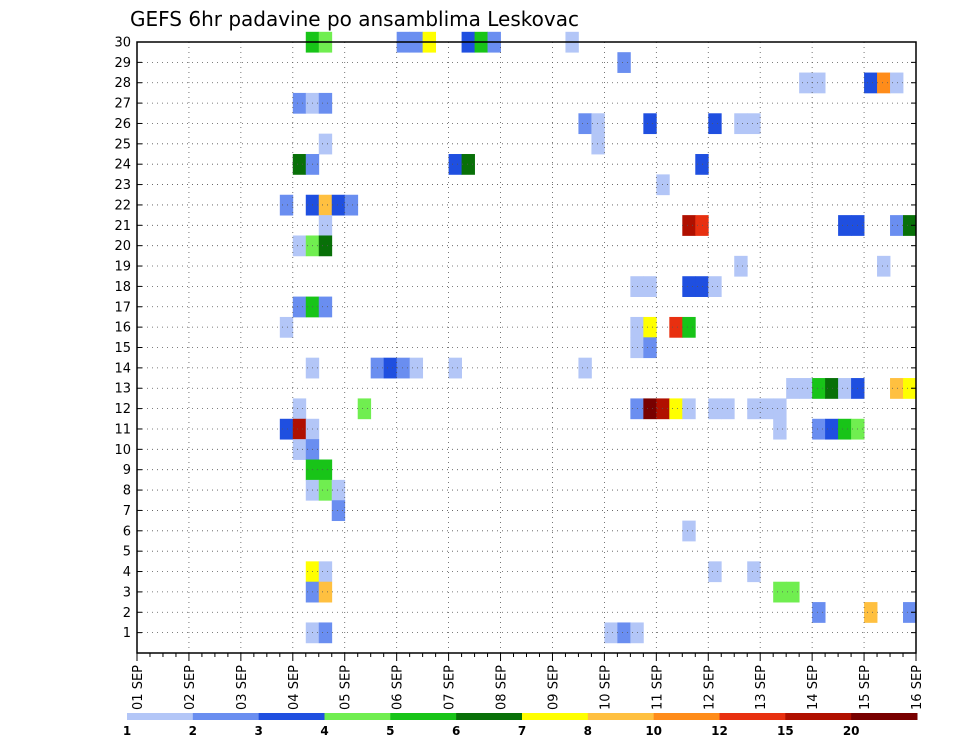 Image resolution: width=960 pixels, height=742 pixels. Describe the element at coordinates (354, 19) in the screenshot. I see `chart-title: GEFS 6hr padavine po ansamblima Leskovac` at that location.